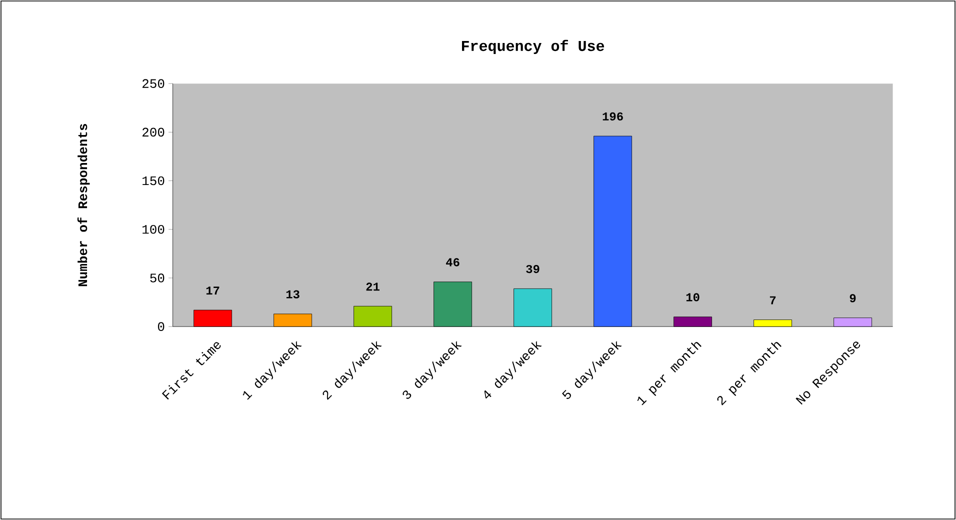 This screenshot has height=520, width=956. Describe the element at coordinates (153, 132) in the screenshot. I see `y-tick-label: 200` at that location.